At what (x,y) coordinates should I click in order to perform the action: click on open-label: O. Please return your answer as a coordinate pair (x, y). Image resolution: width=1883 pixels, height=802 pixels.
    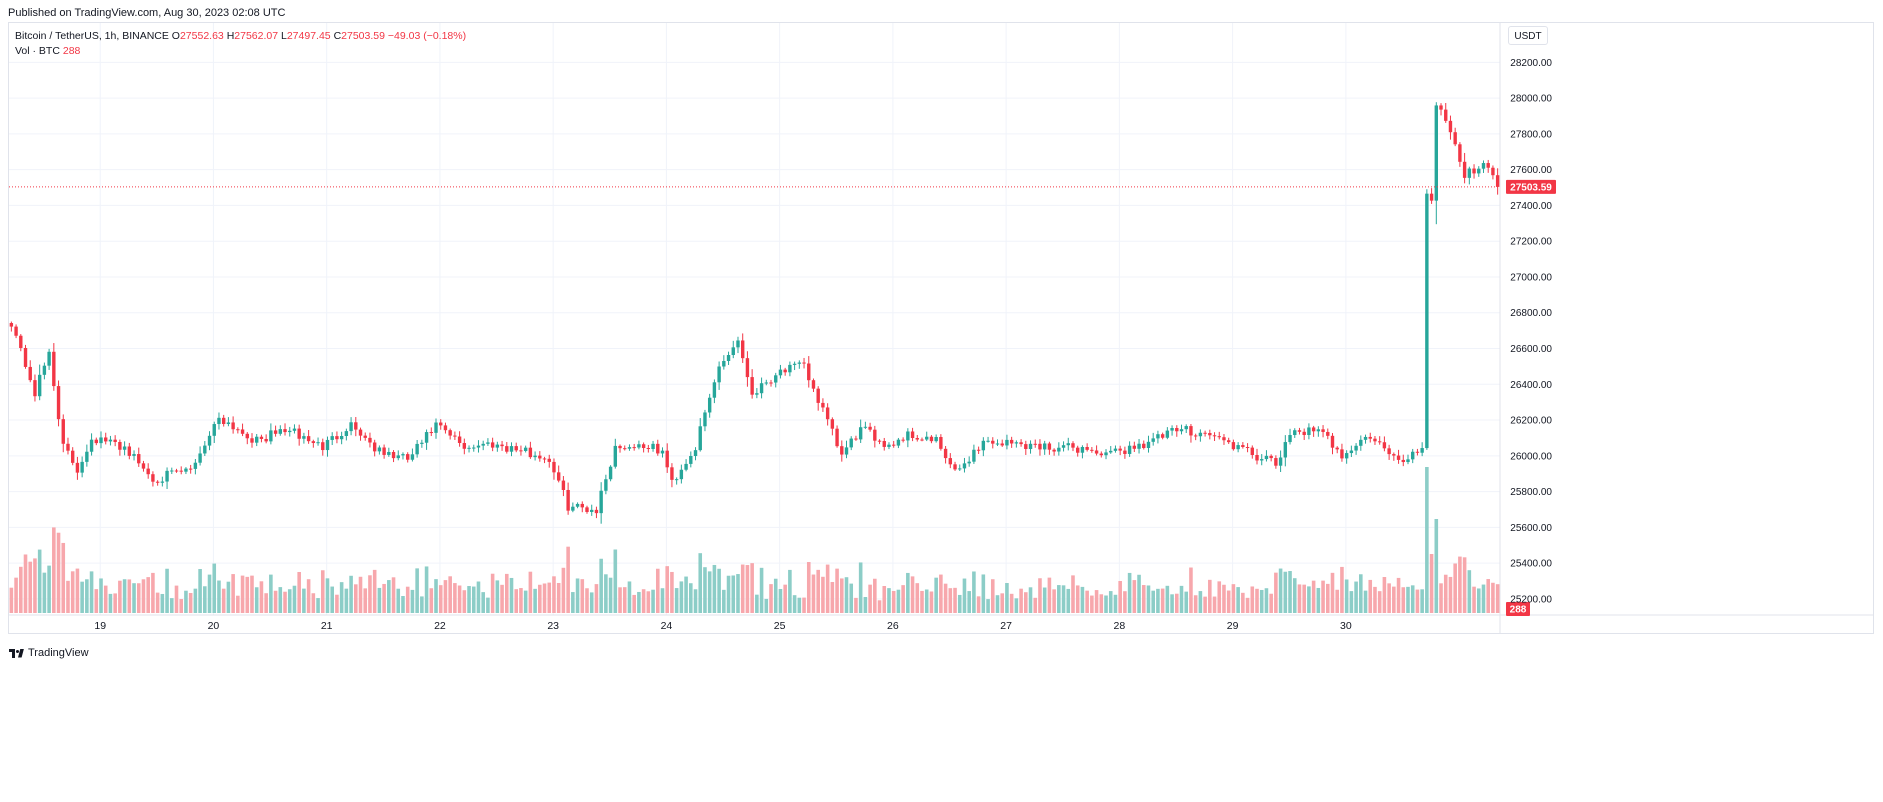
    Looking at the image, I should click on (175, 36).